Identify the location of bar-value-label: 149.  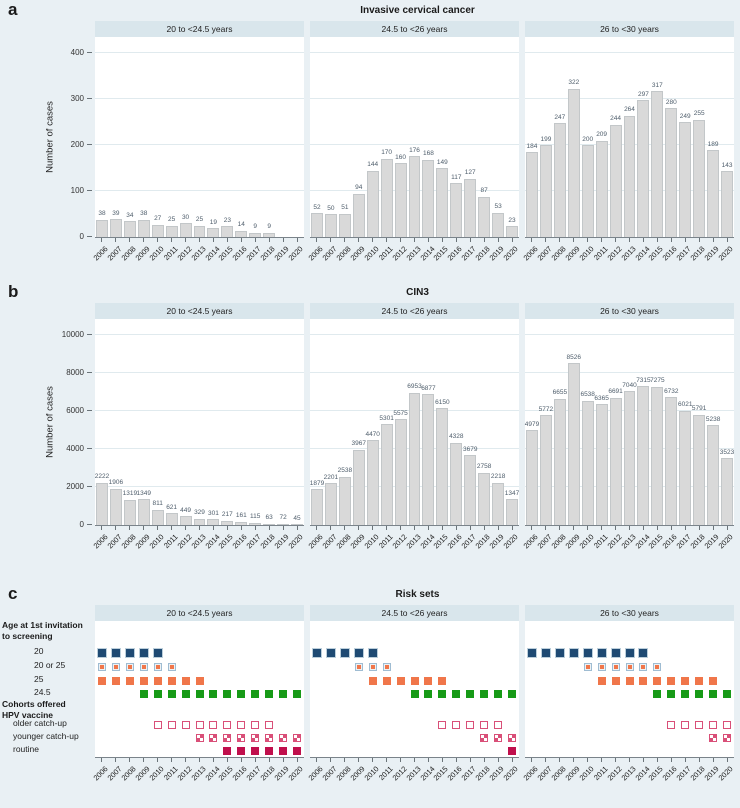
(442, 162).